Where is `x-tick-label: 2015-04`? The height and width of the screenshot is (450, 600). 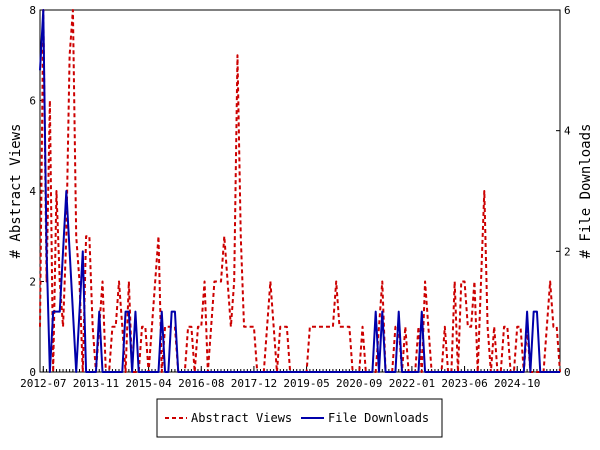
x-tick-label: 2015-04 is located at coordinates (148, 383).